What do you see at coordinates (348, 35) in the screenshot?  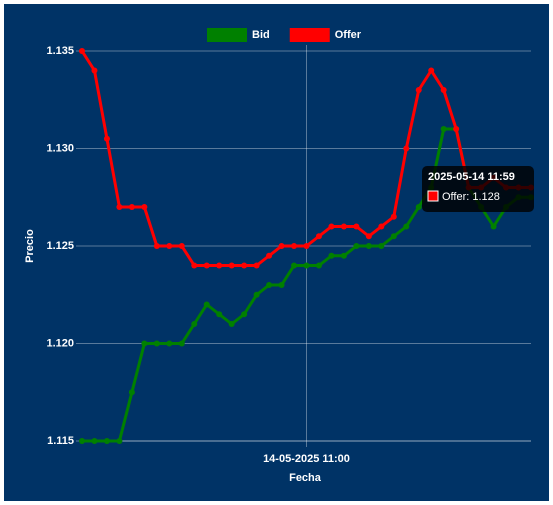 I see `legend-label: Offer` at bounding box center [348, 35].